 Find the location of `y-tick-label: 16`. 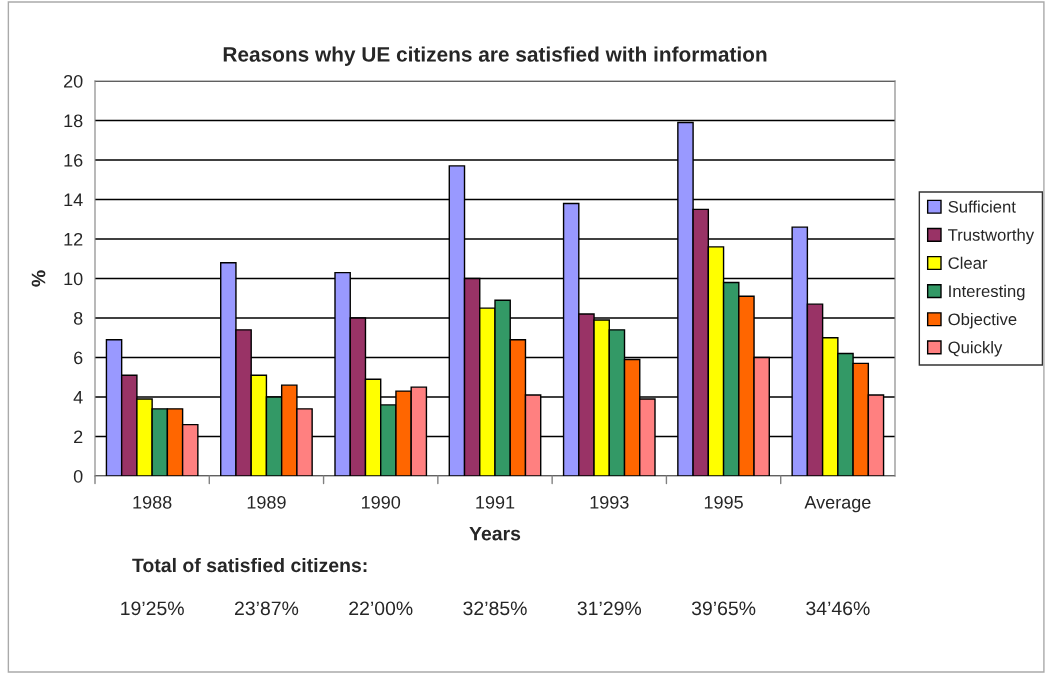

y-tick-label: 16 is located at coordinates (73, 160).